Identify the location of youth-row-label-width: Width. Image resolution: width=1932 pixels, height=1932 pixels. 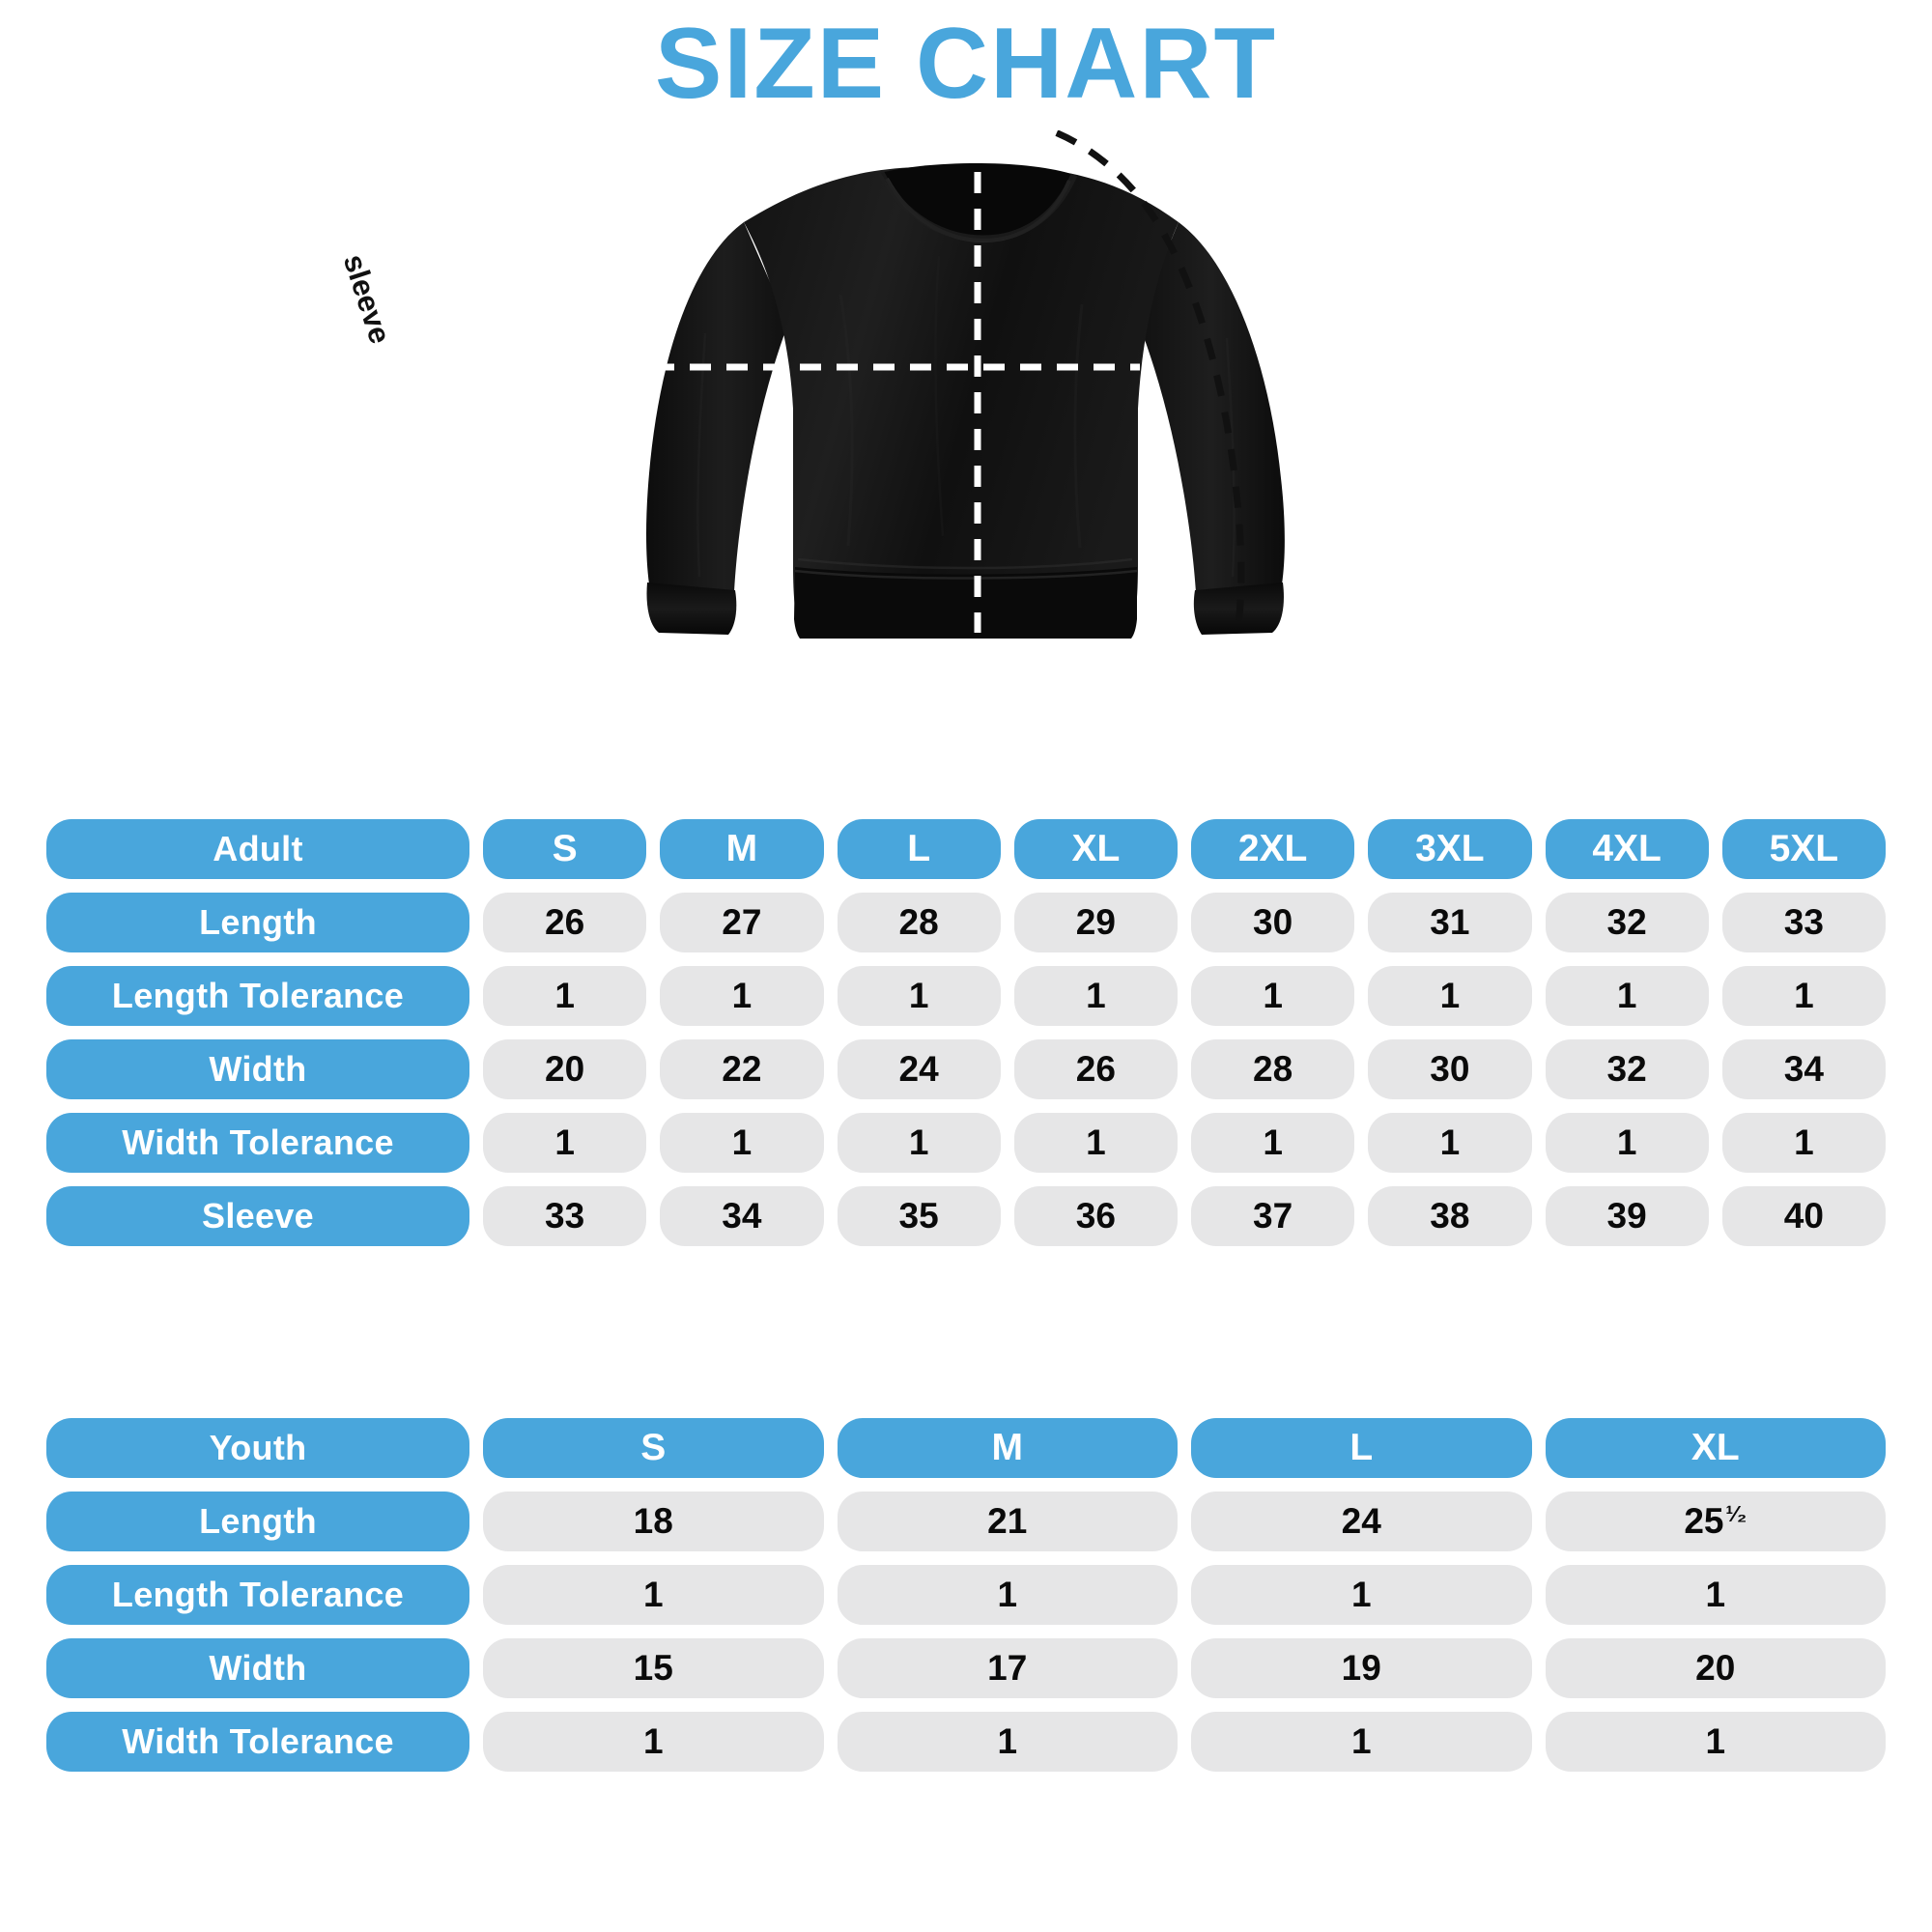
(257, 1668).